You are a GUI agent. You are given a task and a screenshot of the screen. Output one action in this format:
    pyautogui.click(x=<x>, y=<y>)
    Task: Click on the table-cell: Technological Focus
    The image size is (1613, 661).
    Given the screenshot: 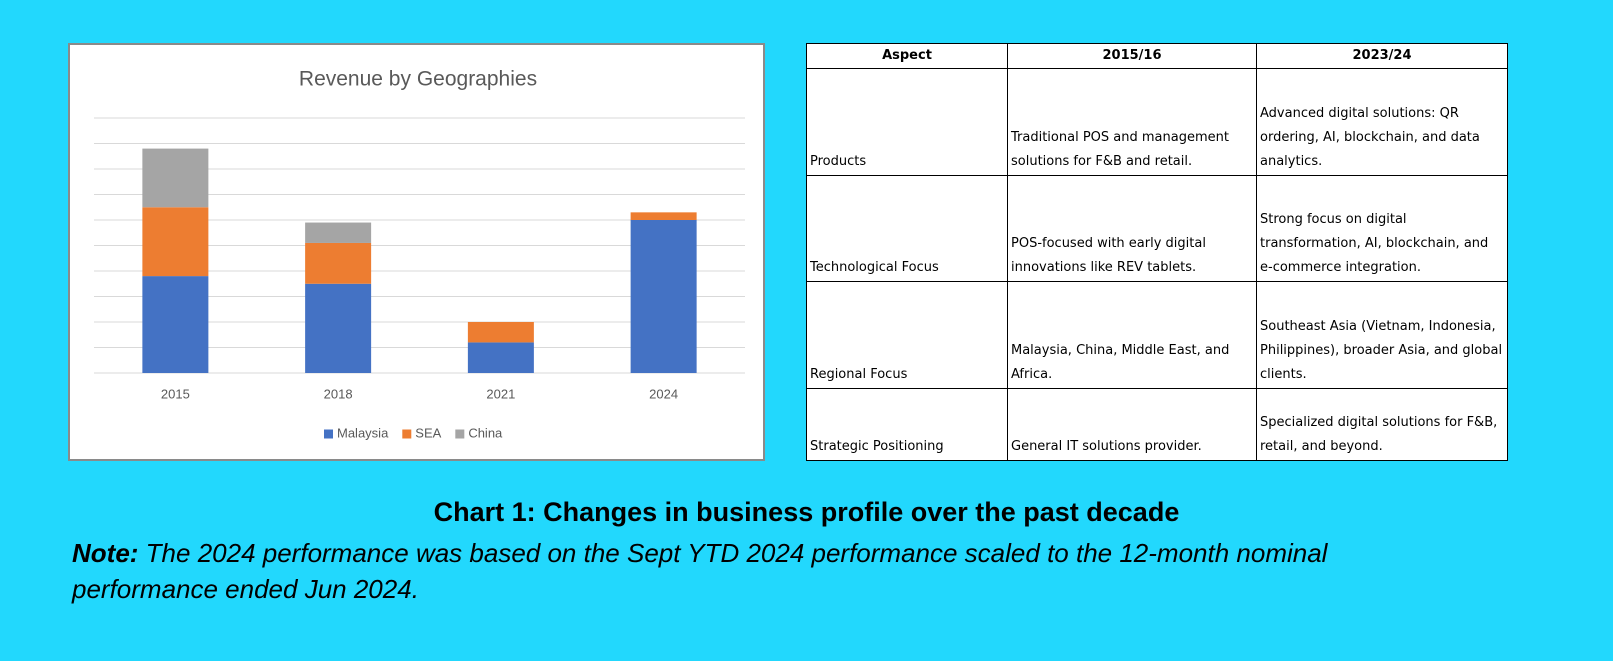 What is the action you would take?
    pyautogui.click(x=907, y=228)
    